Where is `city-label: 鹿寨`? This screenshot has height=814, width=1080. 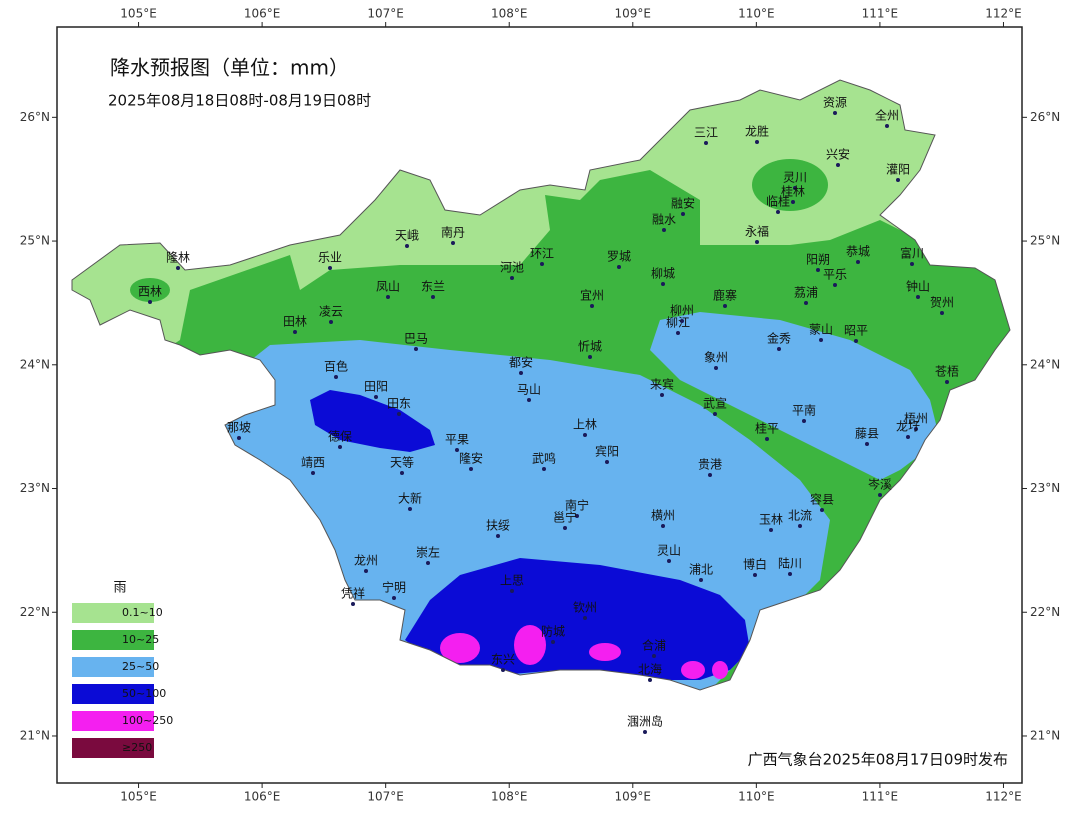
city-label: 鹿寨 is located at coordinates (725, 295).